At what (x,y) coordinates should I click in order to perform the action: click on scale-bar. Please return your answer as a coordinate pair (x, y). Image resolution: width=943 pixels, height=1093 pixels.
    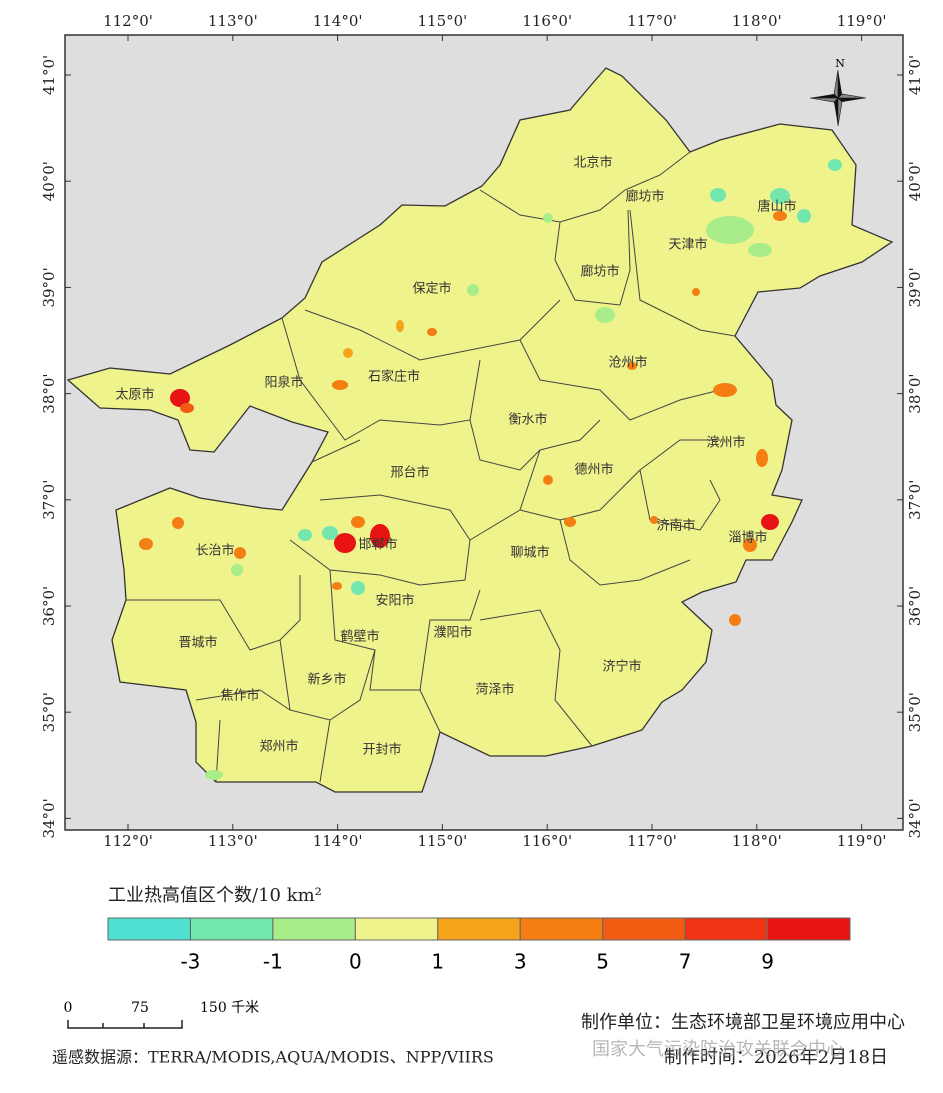
    Looking at the image, I should click on (125, 1024).